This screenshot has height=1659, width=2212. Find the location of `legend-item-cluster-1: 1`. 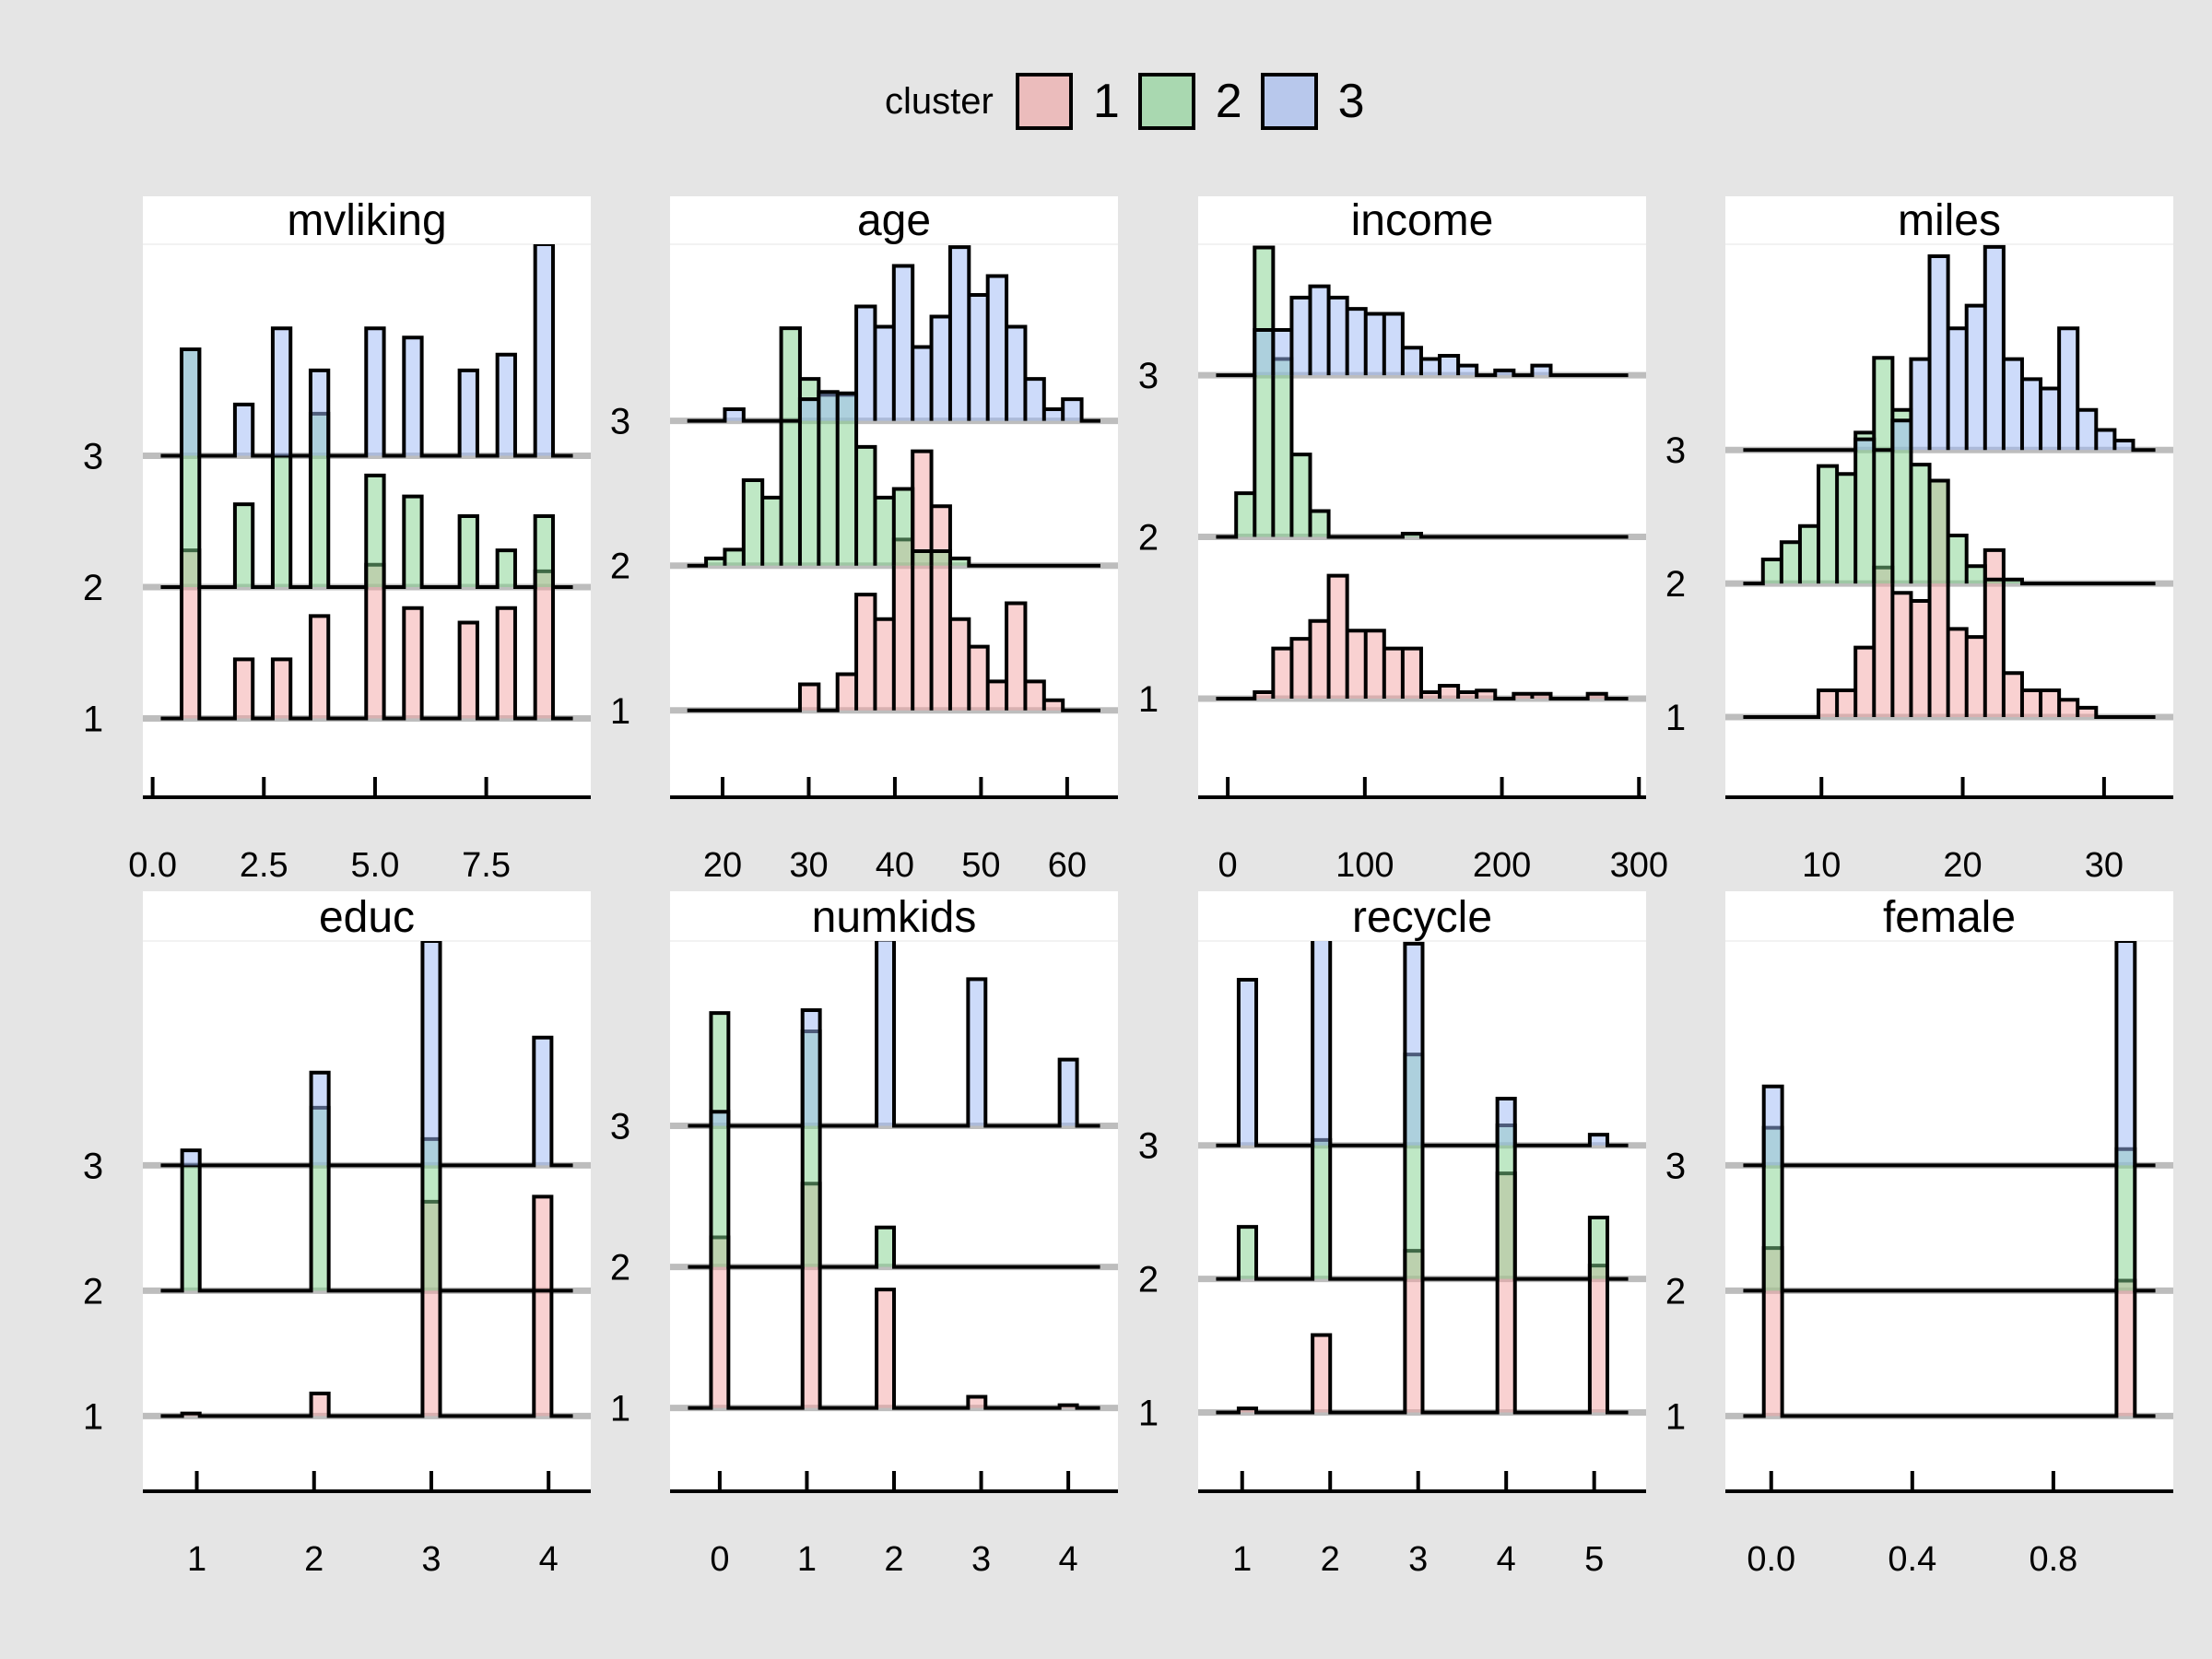

legend-item-cluster-1: 1 is located at coordinates (1067, 101).